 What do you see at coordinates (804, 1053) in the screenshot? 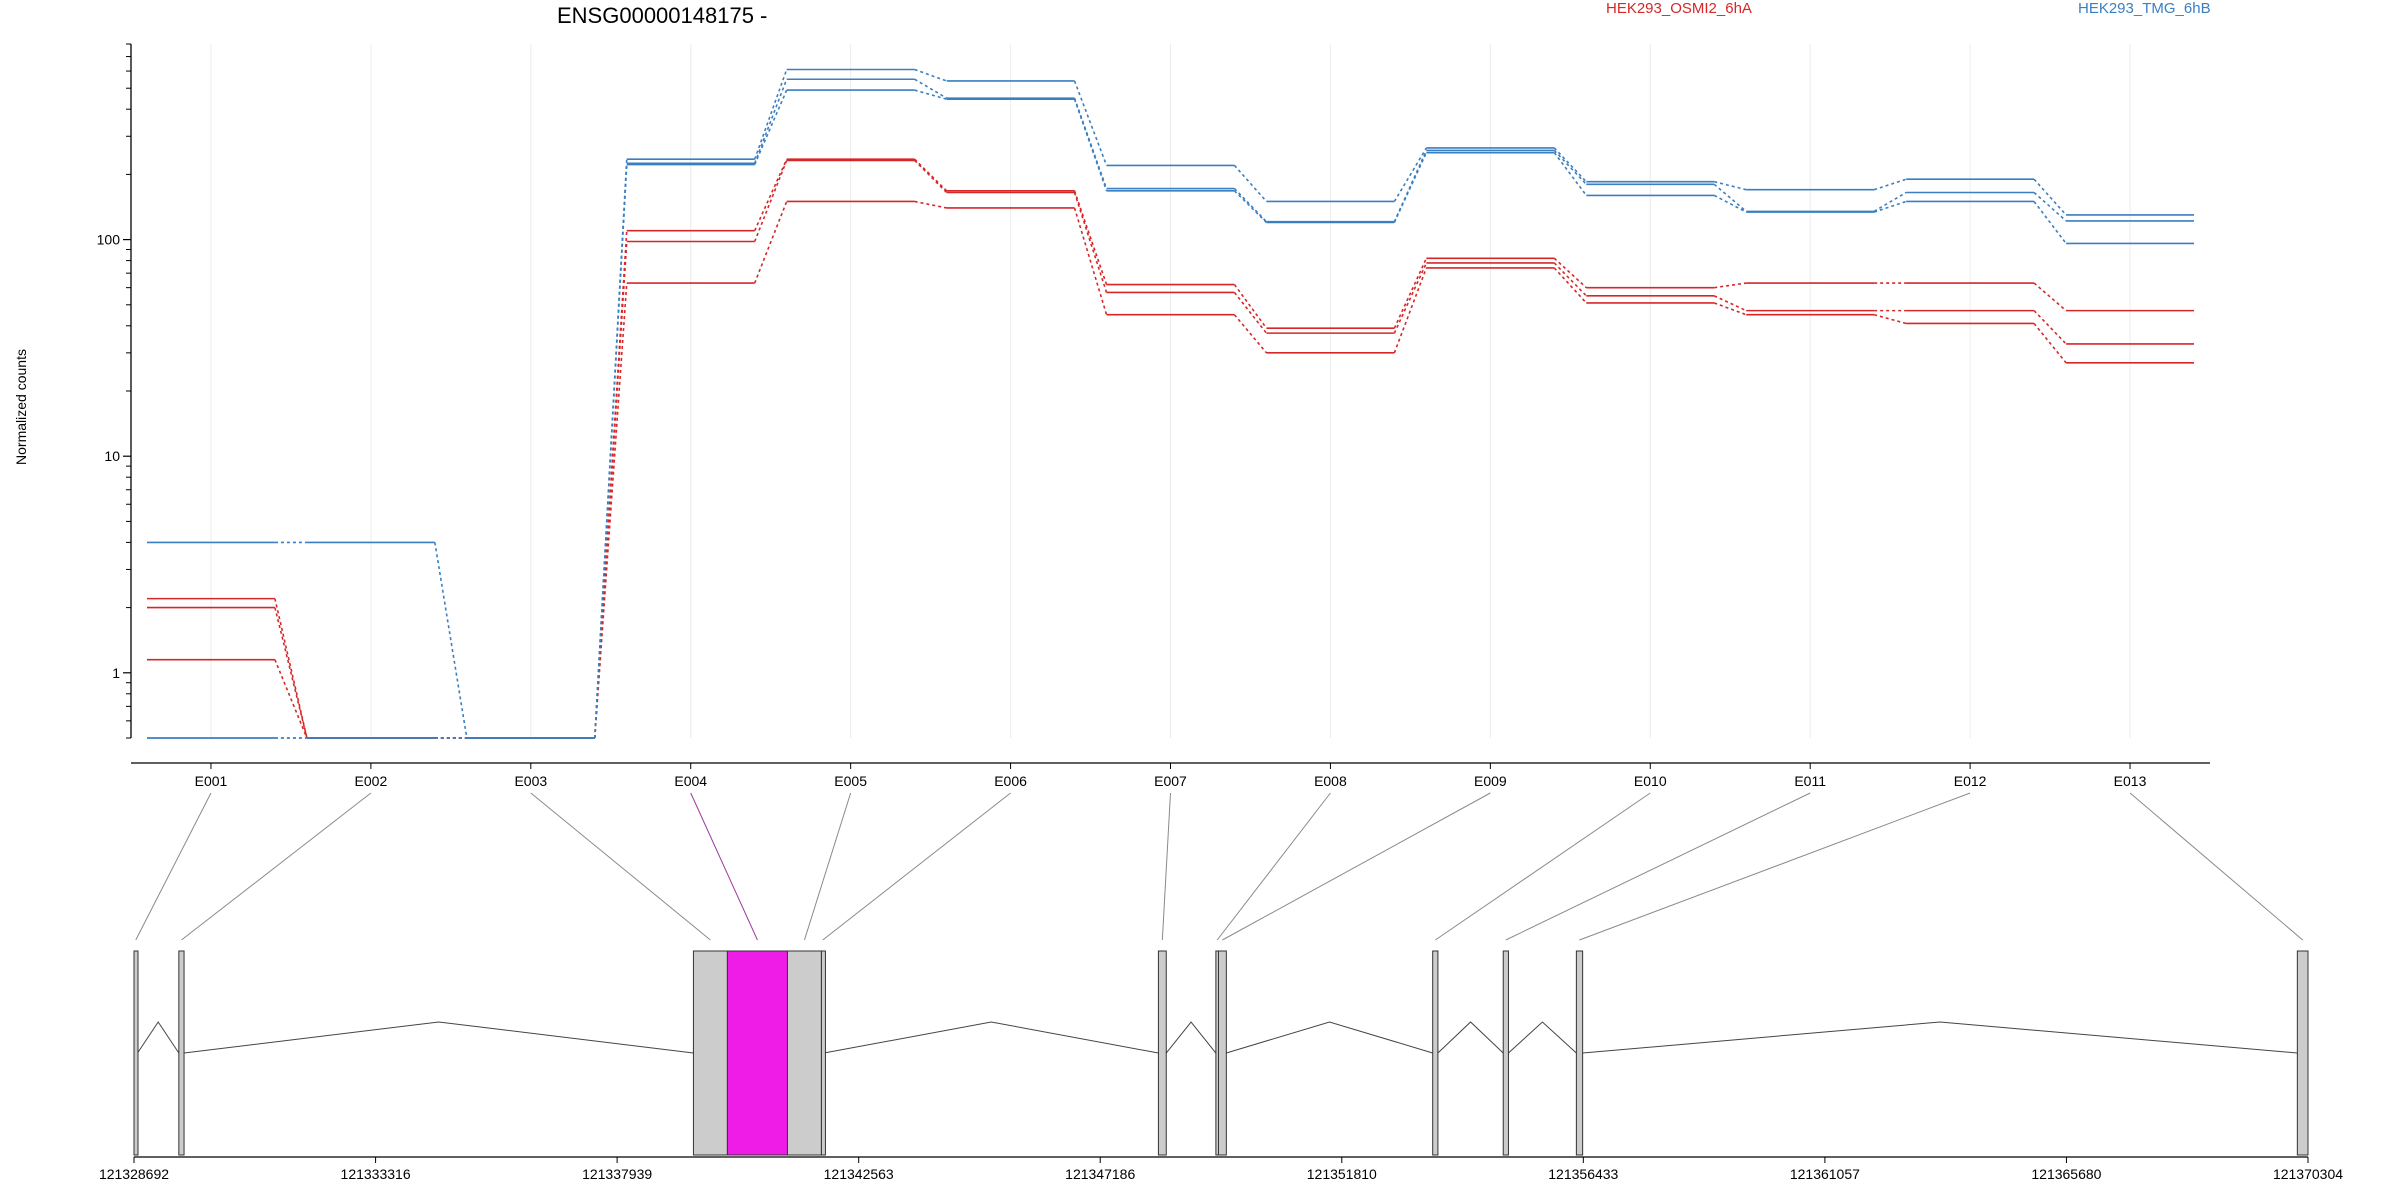
I see `exon-block-E005` at bounding box center [804, 1053].